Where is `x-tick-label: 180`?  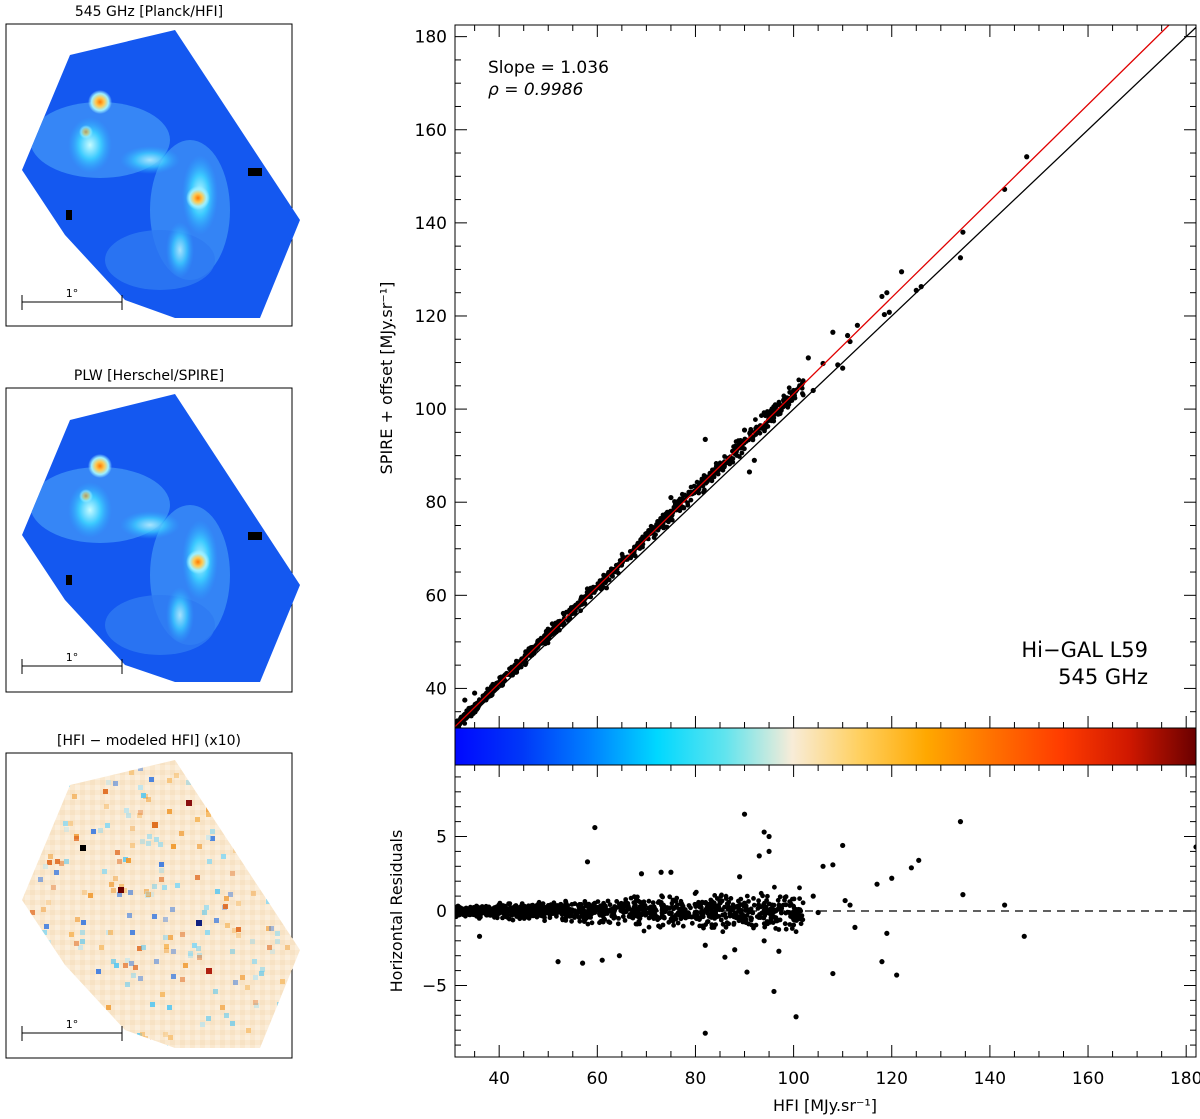
x-tick-label: 180 is located at coordinates (1185, 1079).